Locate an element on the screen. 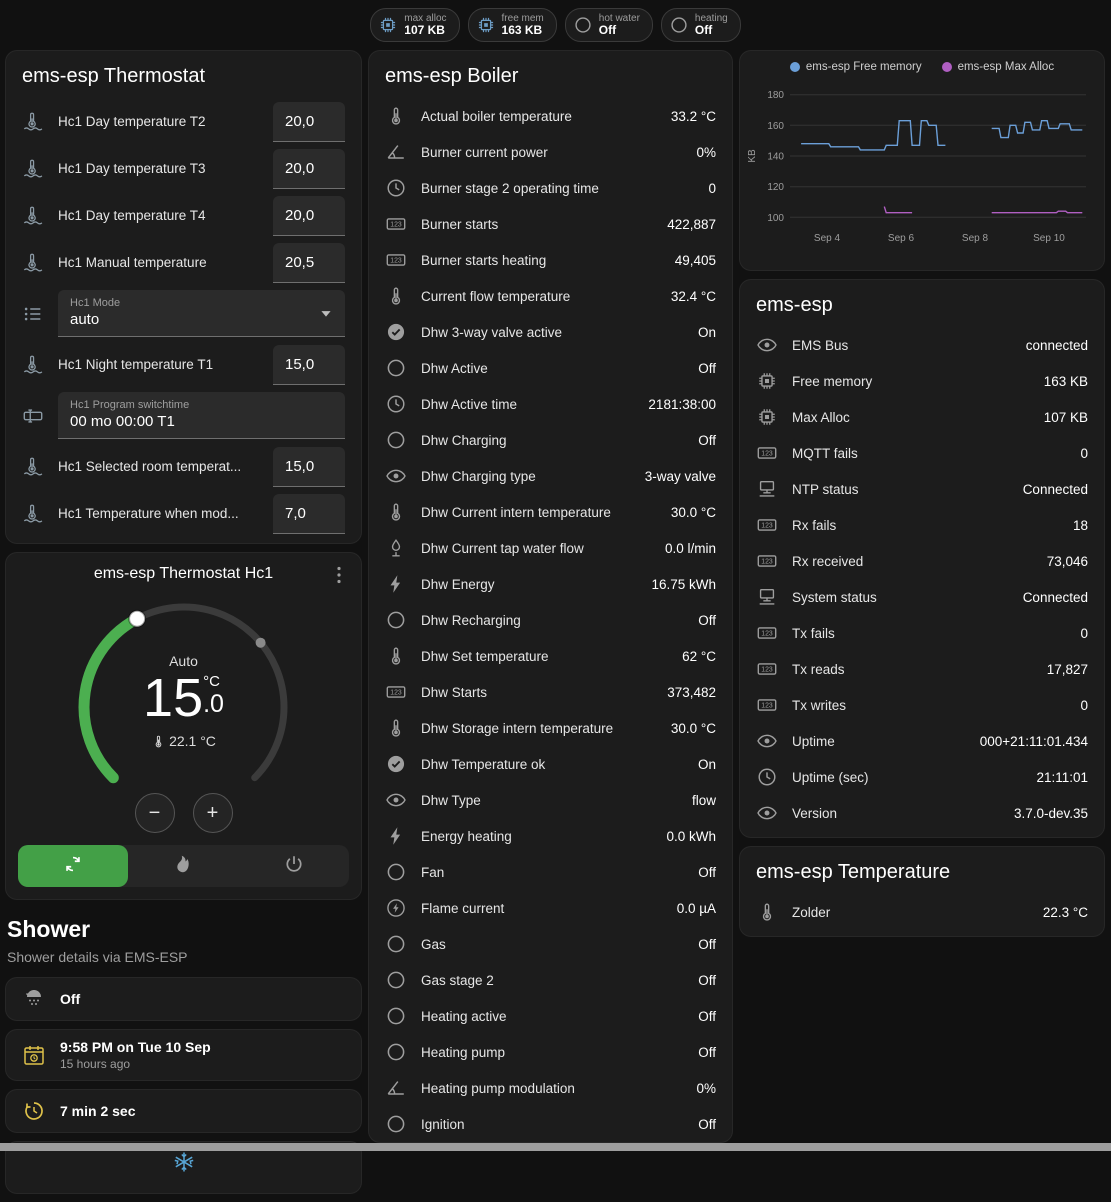  hvac-off-button is located at coordinates (294, 866).